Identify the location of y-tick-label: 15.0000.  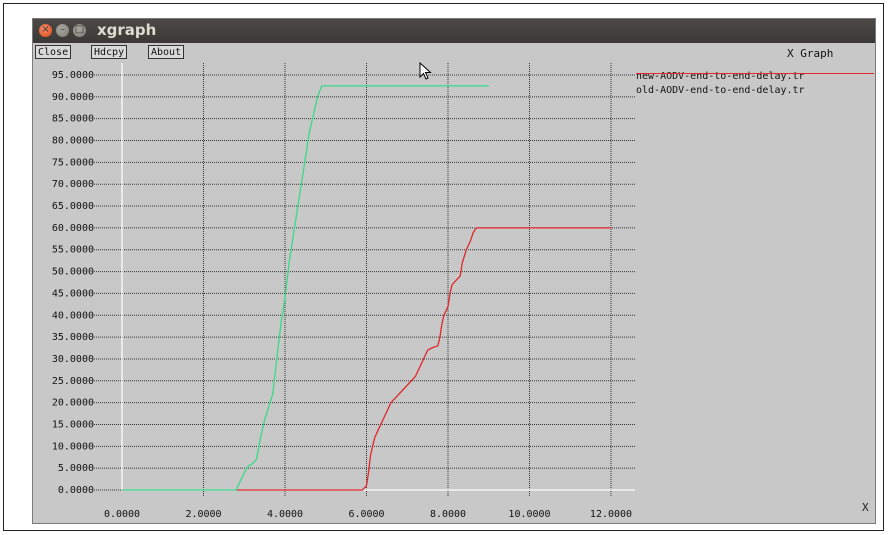
(73, 424).